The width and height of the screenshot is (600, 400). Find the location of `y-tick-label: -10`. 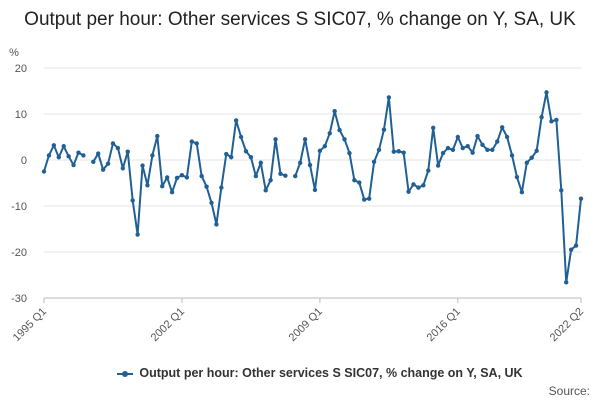

y-tick-label: -10 is located at coordinates (19, 207).